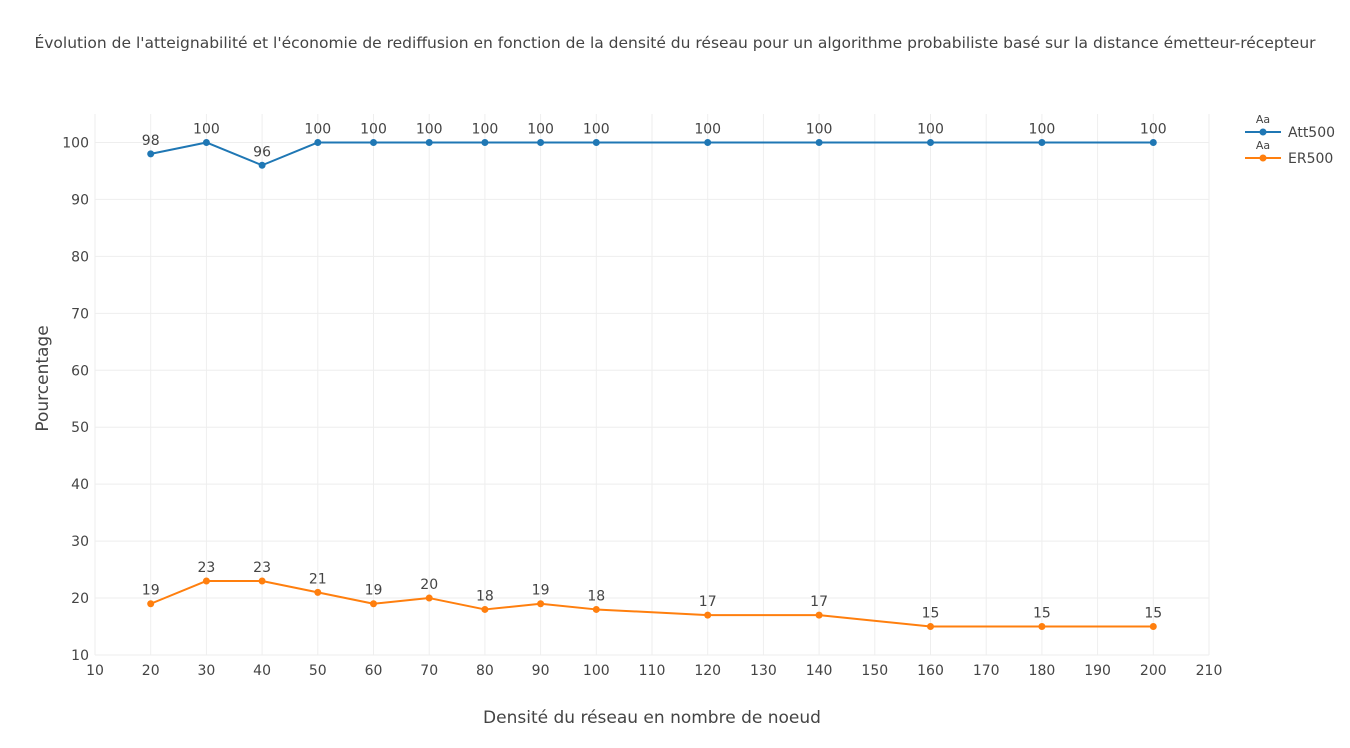 This screenshot has width=1350, height=748. What do you see at coordinates (80, 485) in the screenshot?
I see `y-tick-label: 40` at bounding box center [80, 485].